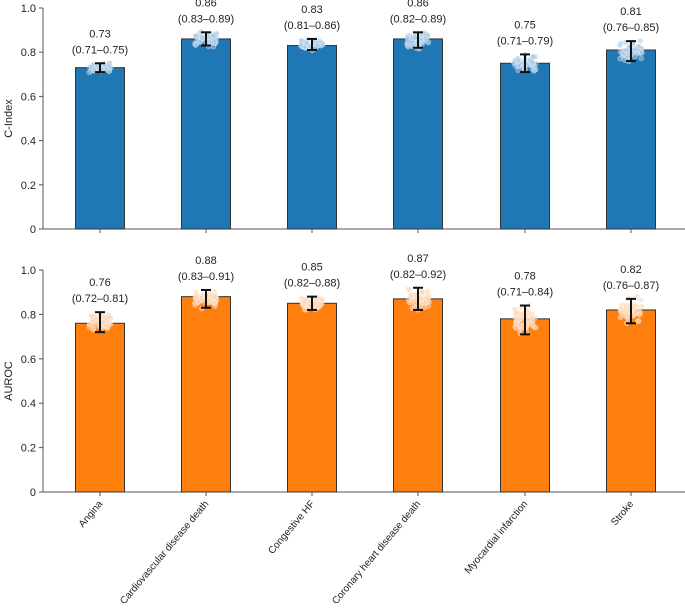 Image resolution: width=685 pixels, height=608 pixels. Describe the element at coordinates (28, 315) in the screenshot. I see `y-tick-label: 0.8` at that location.